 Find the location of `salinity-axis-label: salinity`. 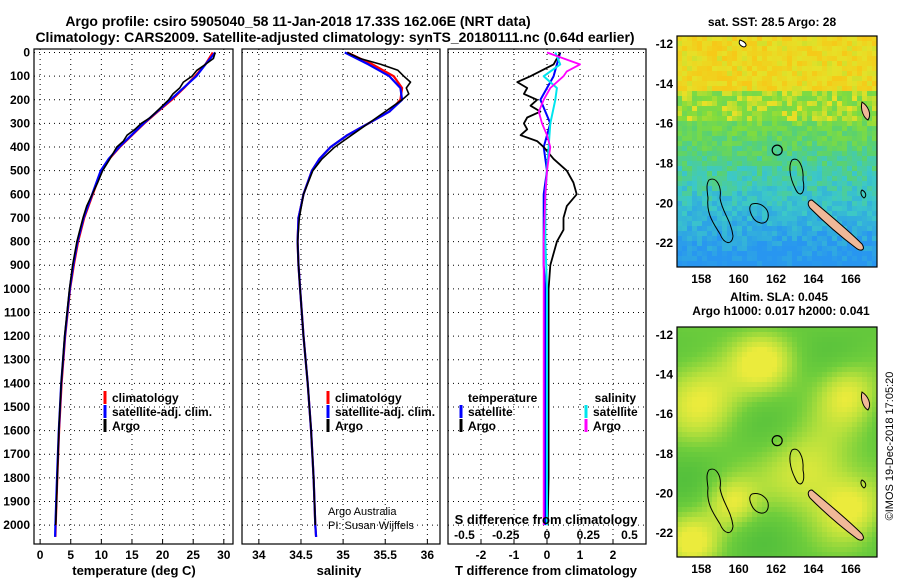

salinity-axis-label: salinity is located at coordinates (340, 570).